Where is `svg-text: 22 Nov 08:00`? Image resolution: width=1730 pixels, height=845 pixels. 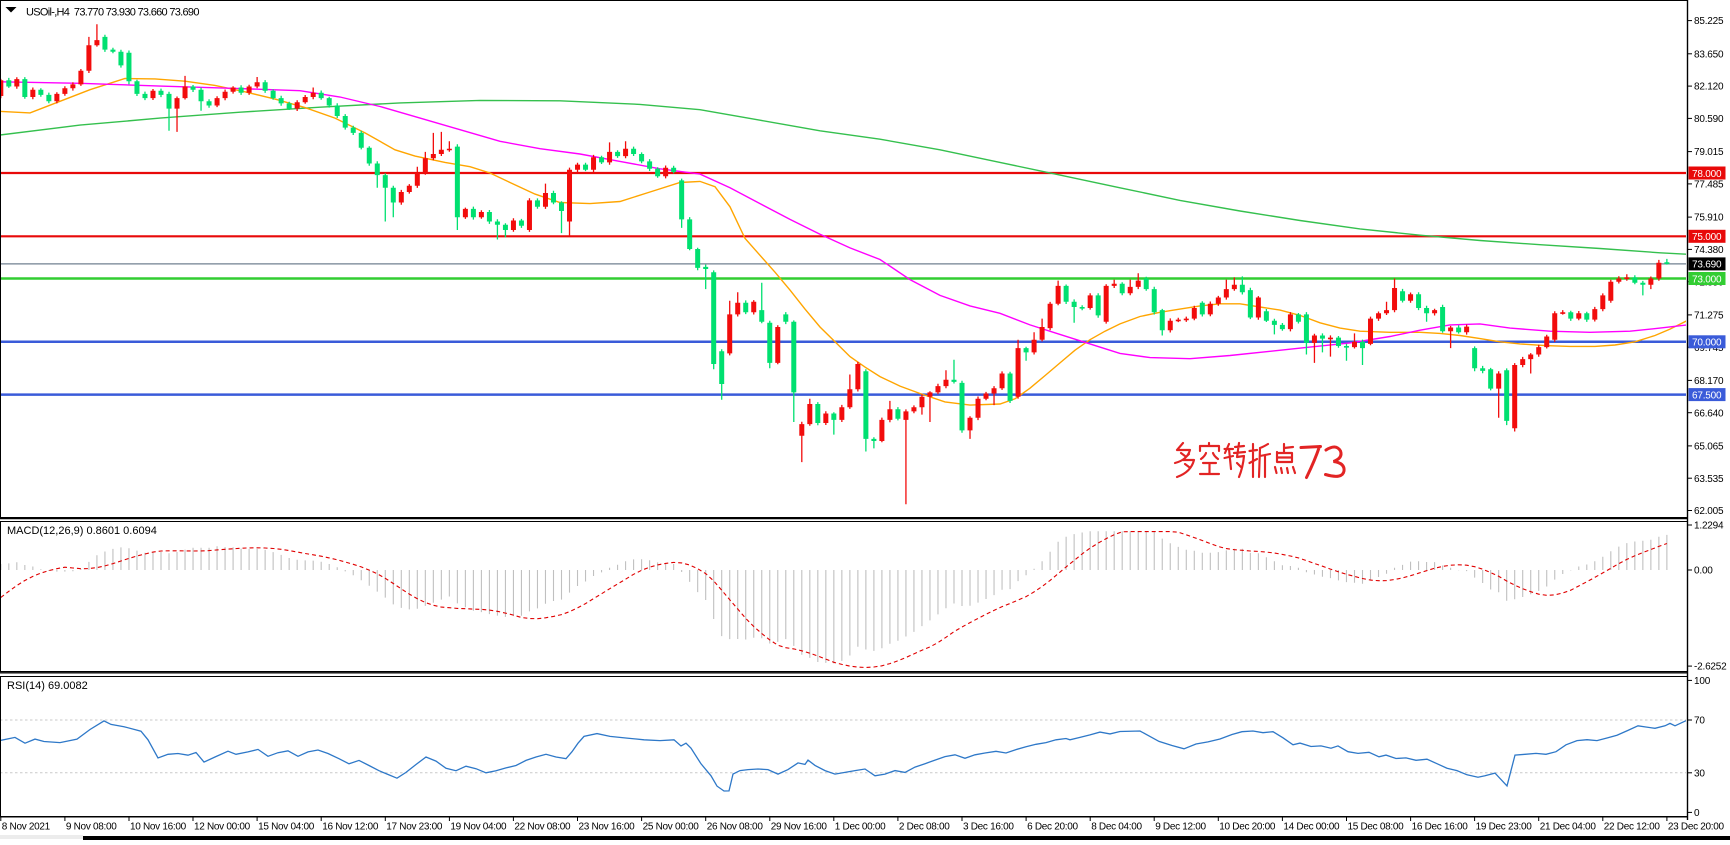 svg-text: 22 Nov 08:00 is located at coordinates (542, 827).